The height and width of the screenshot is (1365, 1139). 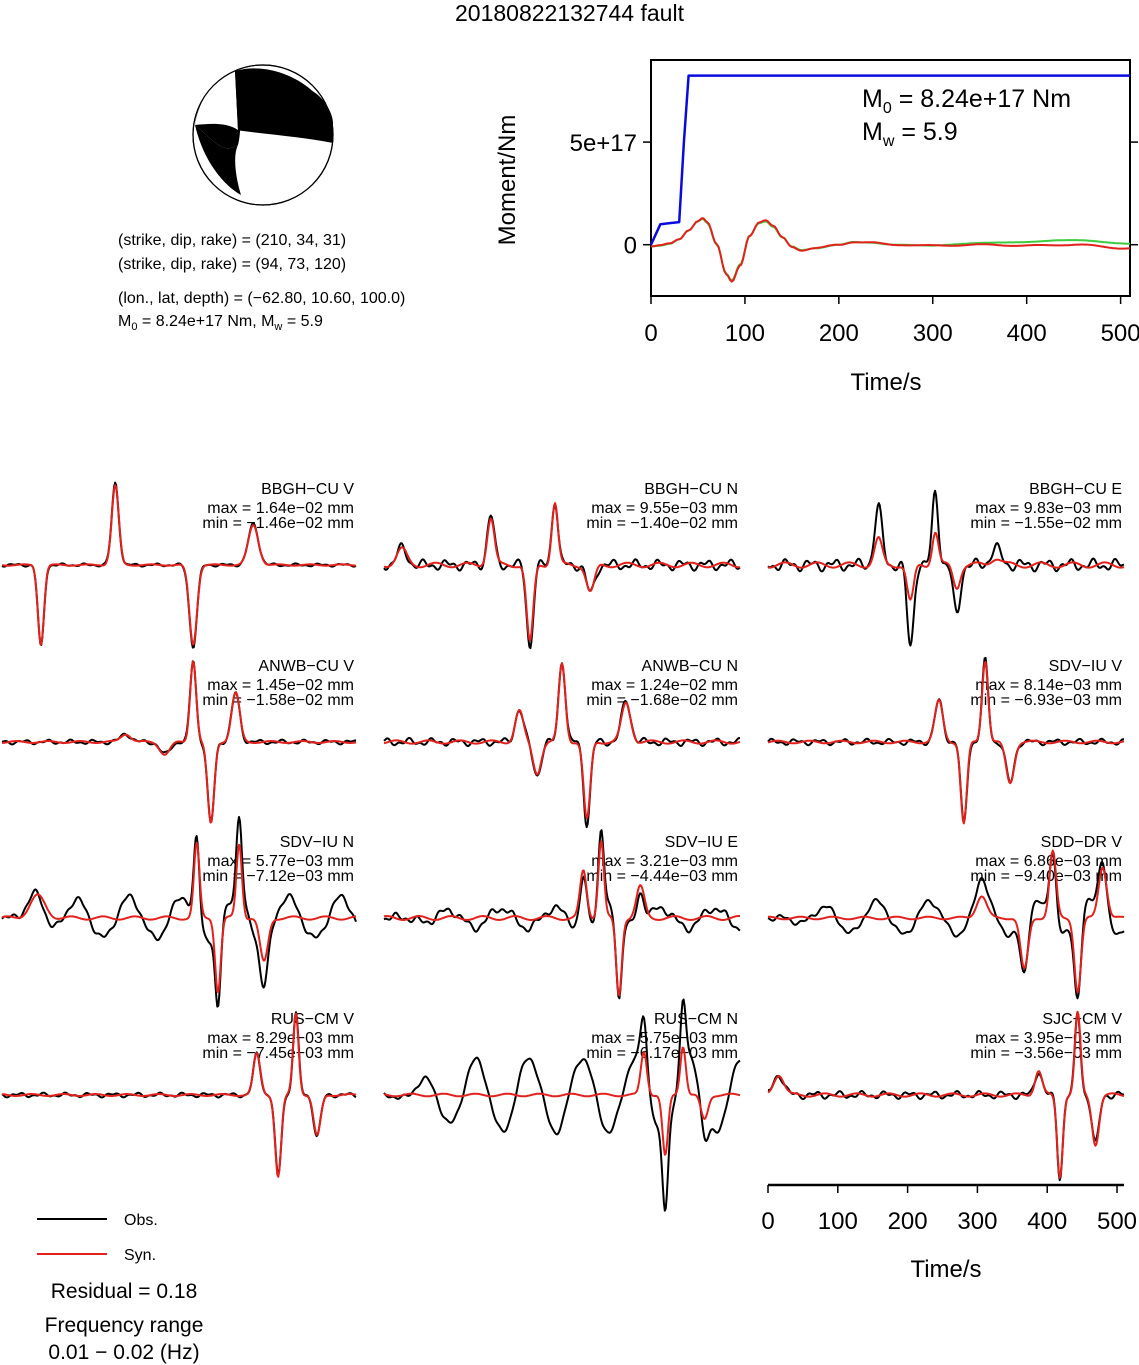 What do you see at coordinates (1046, 1053) in the screenshot?
I see `trace-min-label: min = −3.56e−03 mm` at bounding box center [1046, 1053].